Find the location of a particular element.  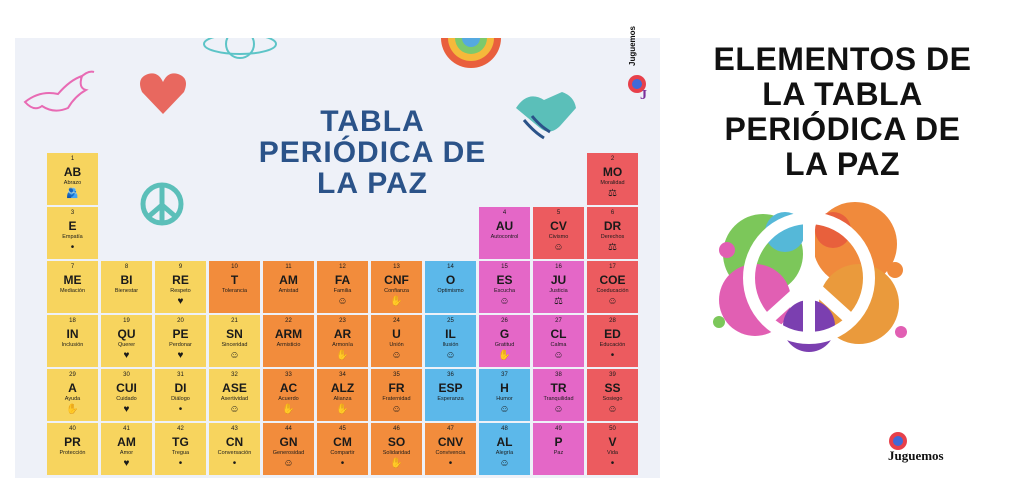

heart-icon: ♥ is located at coordinates (180, 301).